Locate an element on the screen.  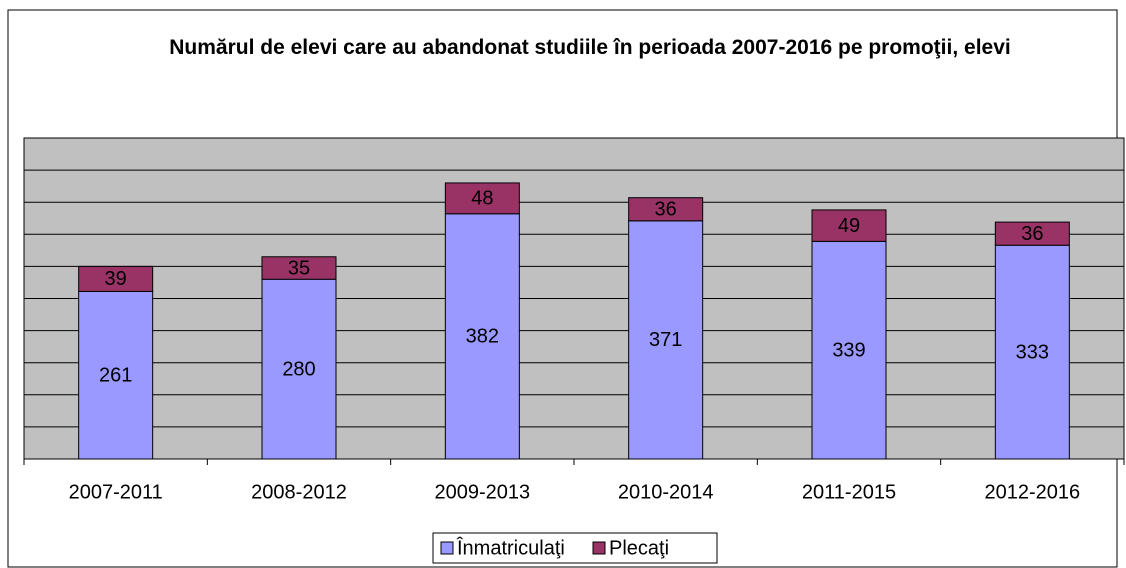
legend-label: Înmatriculaţi is located at coordinates (510, 547).